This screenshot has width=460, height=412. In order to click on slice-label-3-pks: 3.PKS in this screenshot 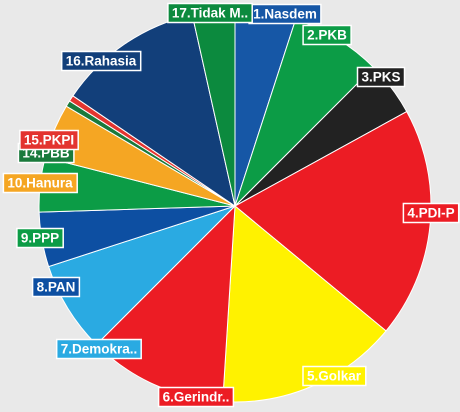, I will do `click(381, 77)`.